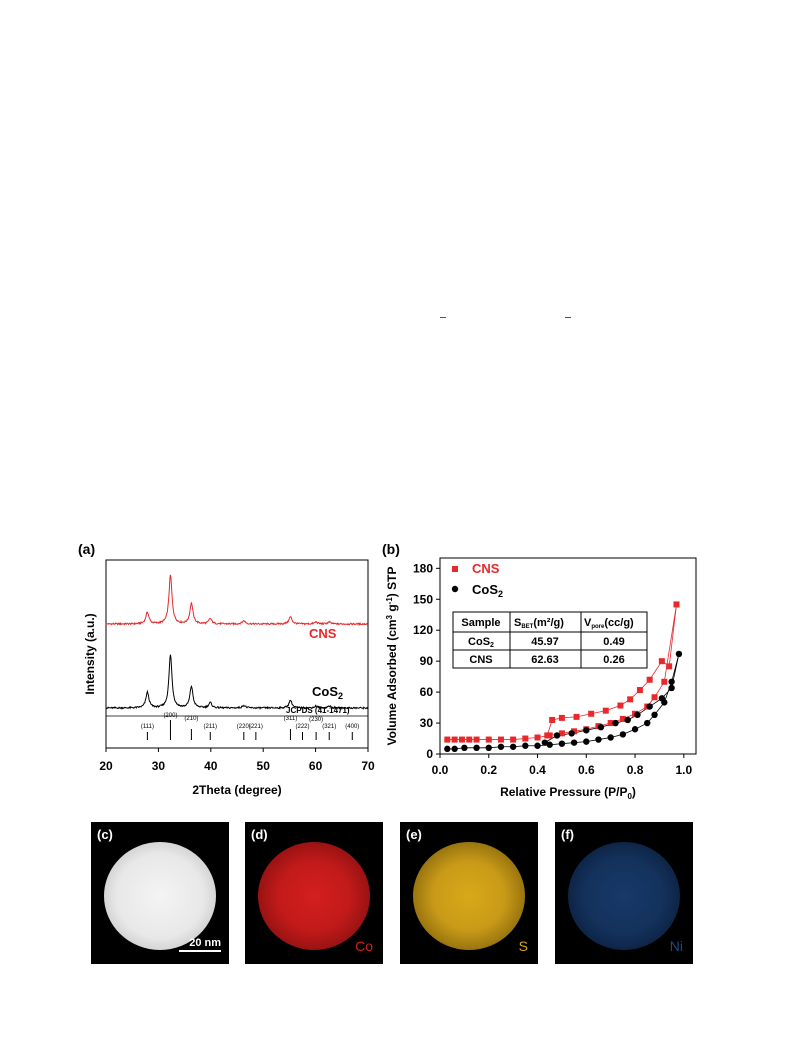  I want to click on scale-bar-label: 20 nm, so click(205, 943).